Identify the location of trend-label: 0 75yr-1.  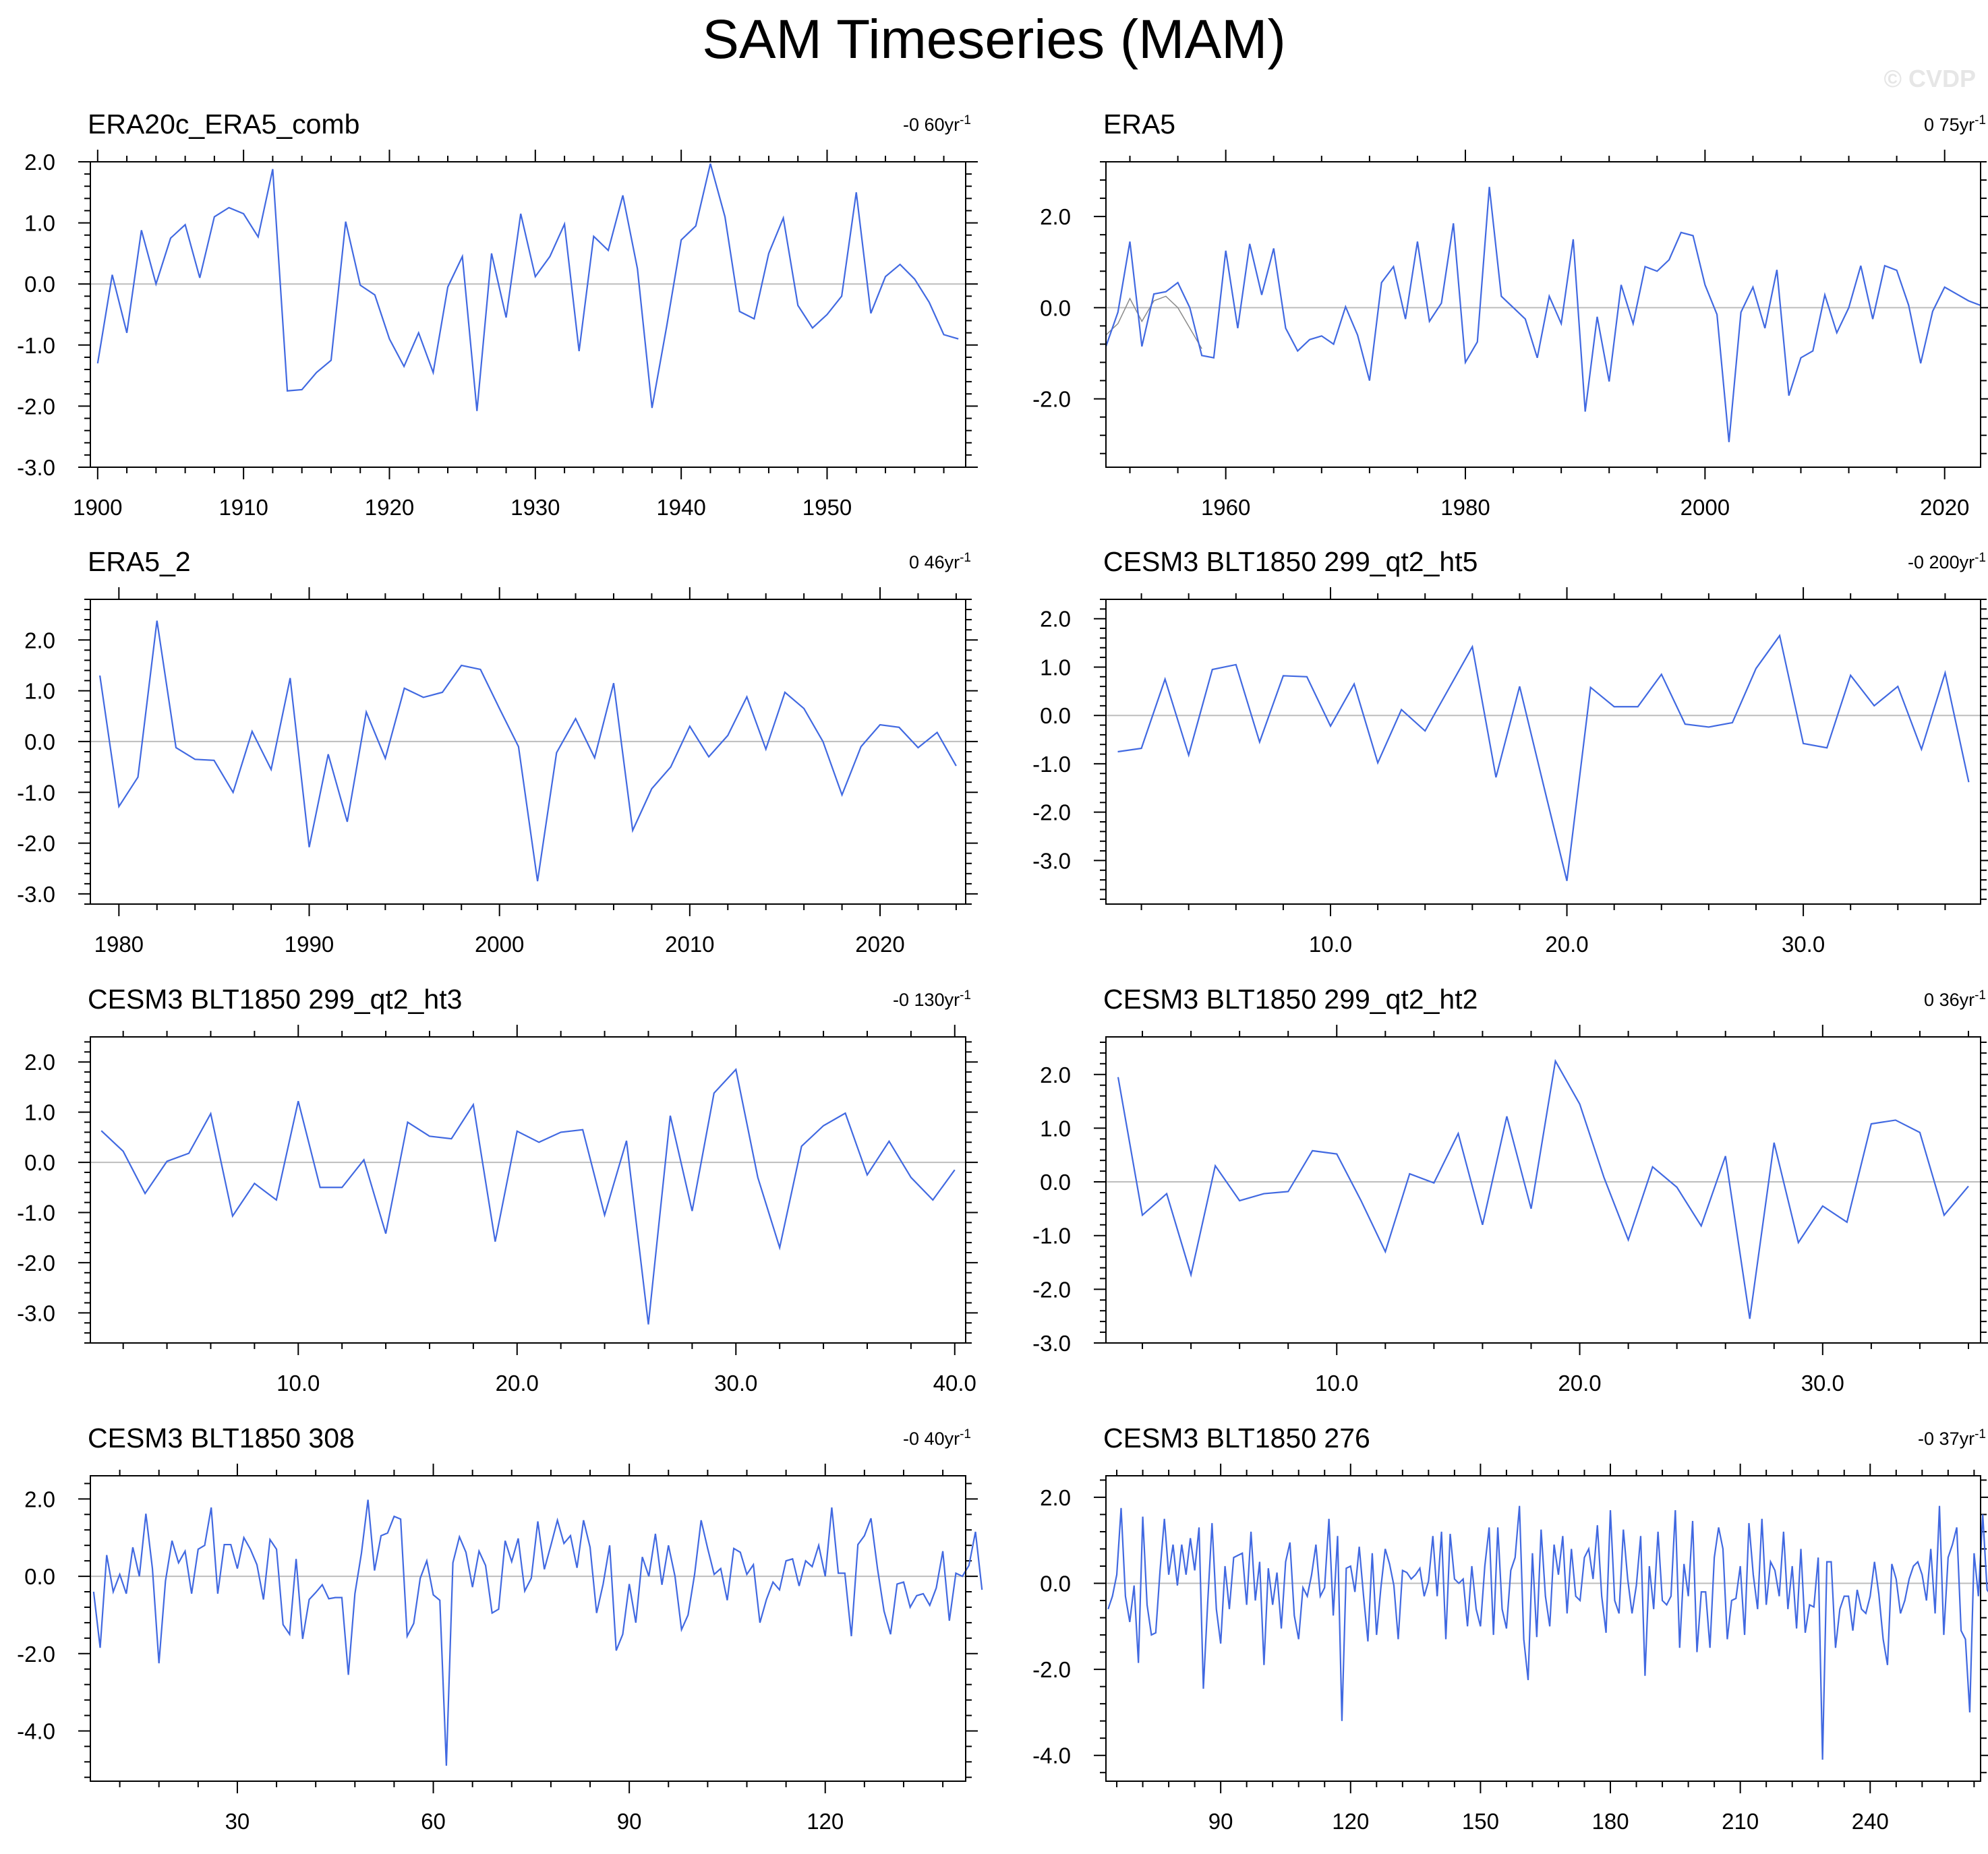
(1955, 124).